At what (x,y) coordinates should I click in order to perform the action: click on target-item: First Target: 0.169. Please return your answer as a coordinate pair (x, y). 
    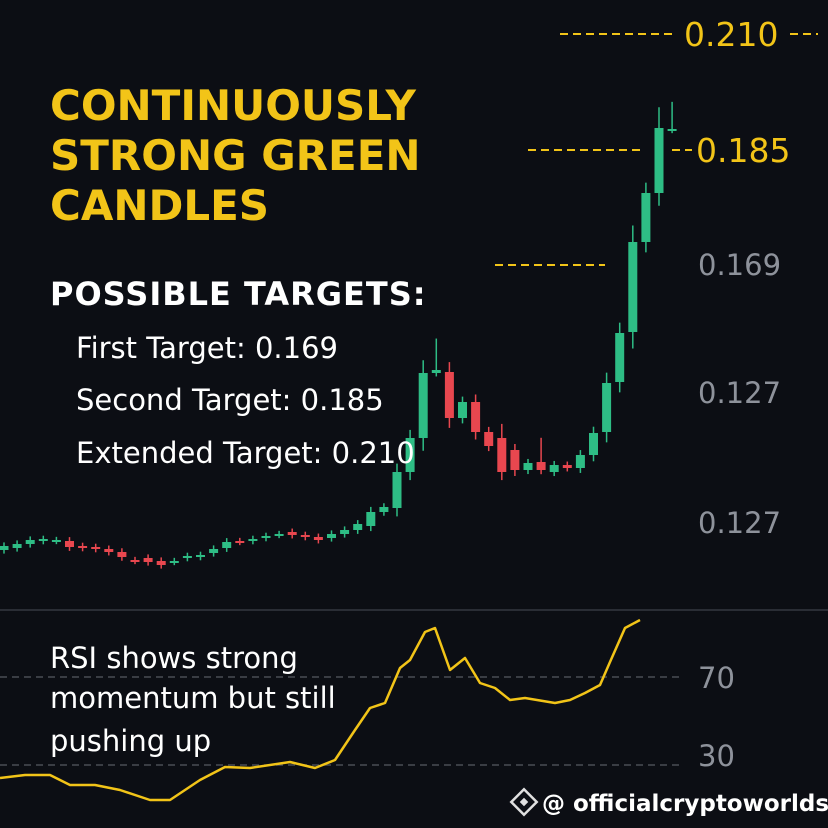
    Looking at the image, I should click on (207, 348).